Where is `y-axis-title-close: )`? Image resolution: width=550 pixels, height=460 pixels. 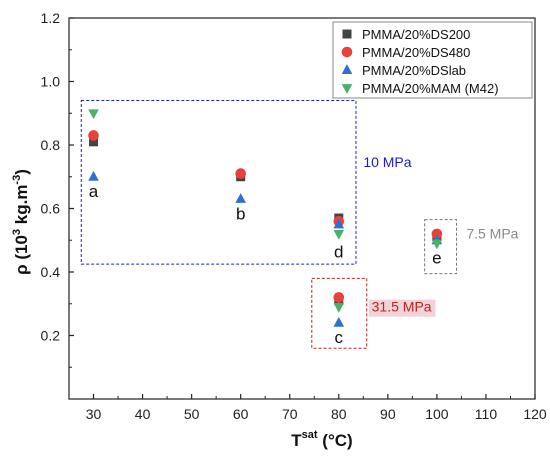
y-axis-title-close: ) is located at coordinates (21, 172).